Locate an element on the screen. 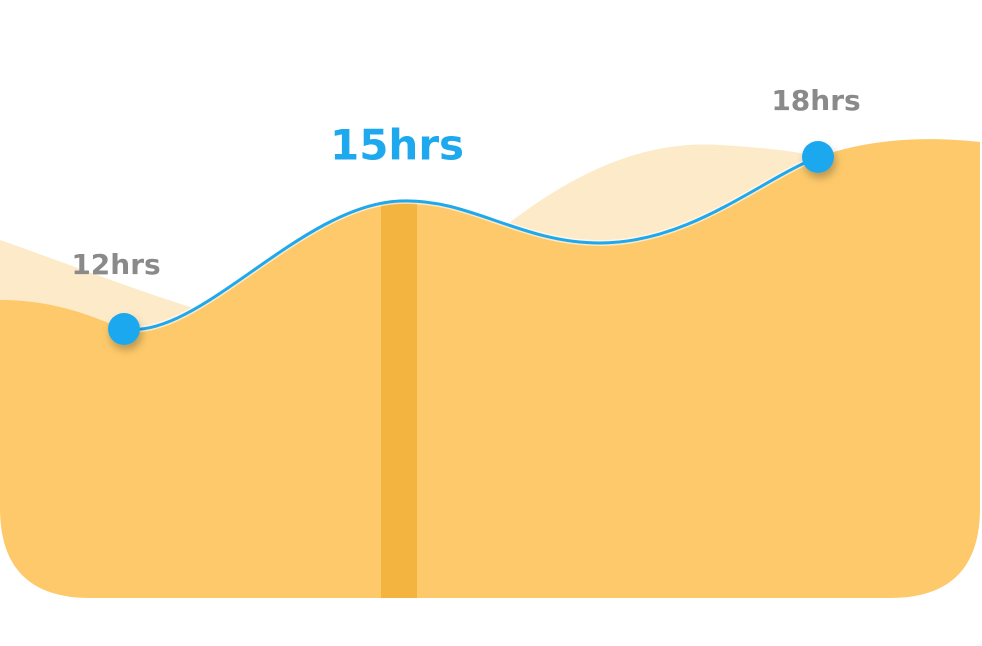 Image resolution: width=982 pixels, height=646 pixels. point-label: 18hrs is located at coordinates (815, 100).